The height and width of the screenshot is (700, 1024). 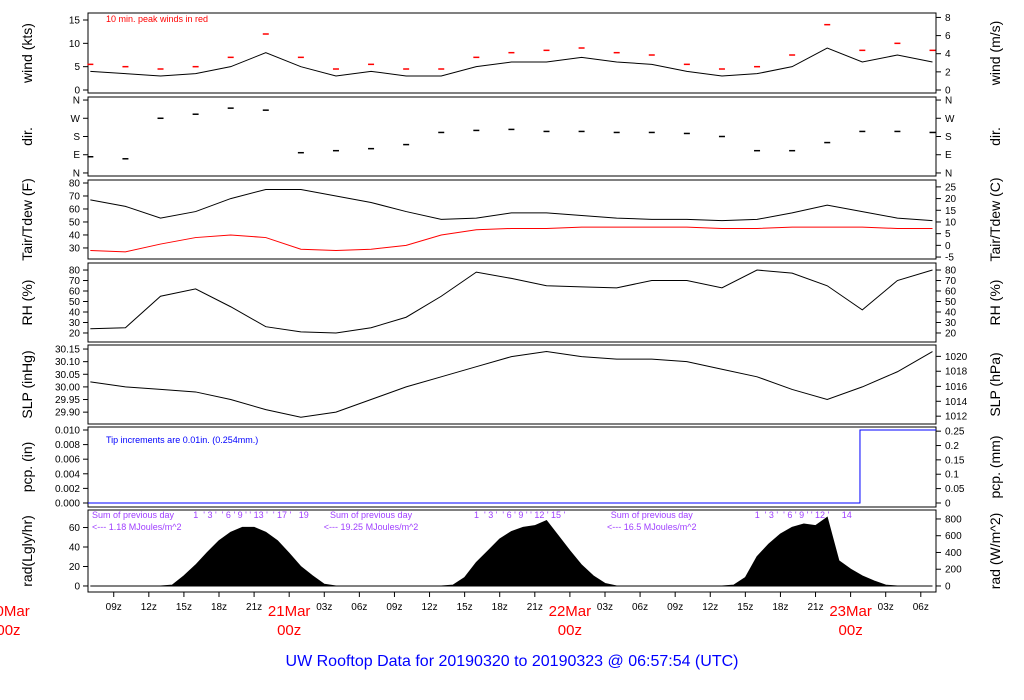 What do you see at coordinates (67, 413) in the screenshot?
I see `slp-left-tick-label: 29.90` at bounding box center [67, 413].